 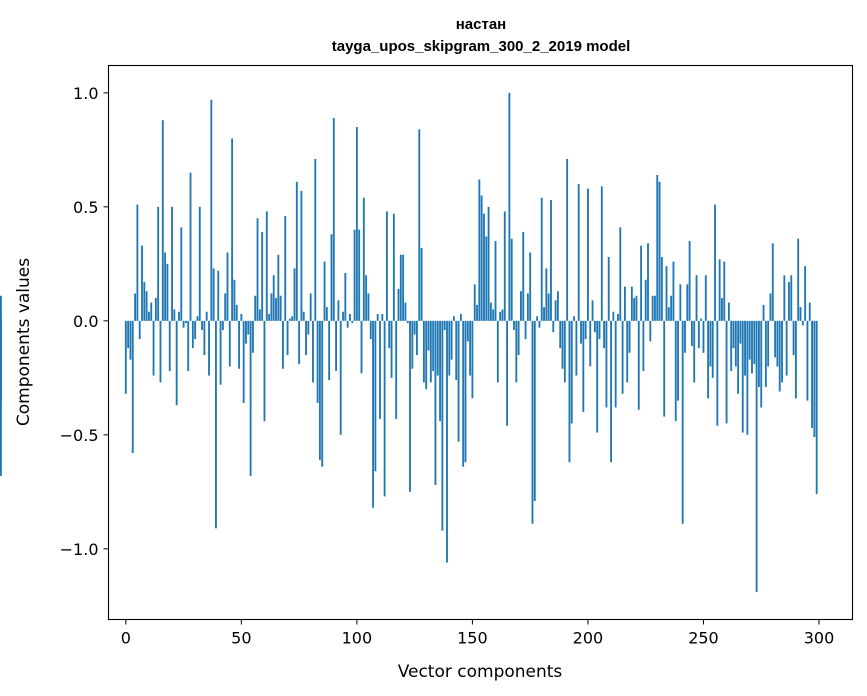 What do you see at coordinates (481, 24) in the screenshot?
I see `chart-title: настан` at bounding box center [481, 24].